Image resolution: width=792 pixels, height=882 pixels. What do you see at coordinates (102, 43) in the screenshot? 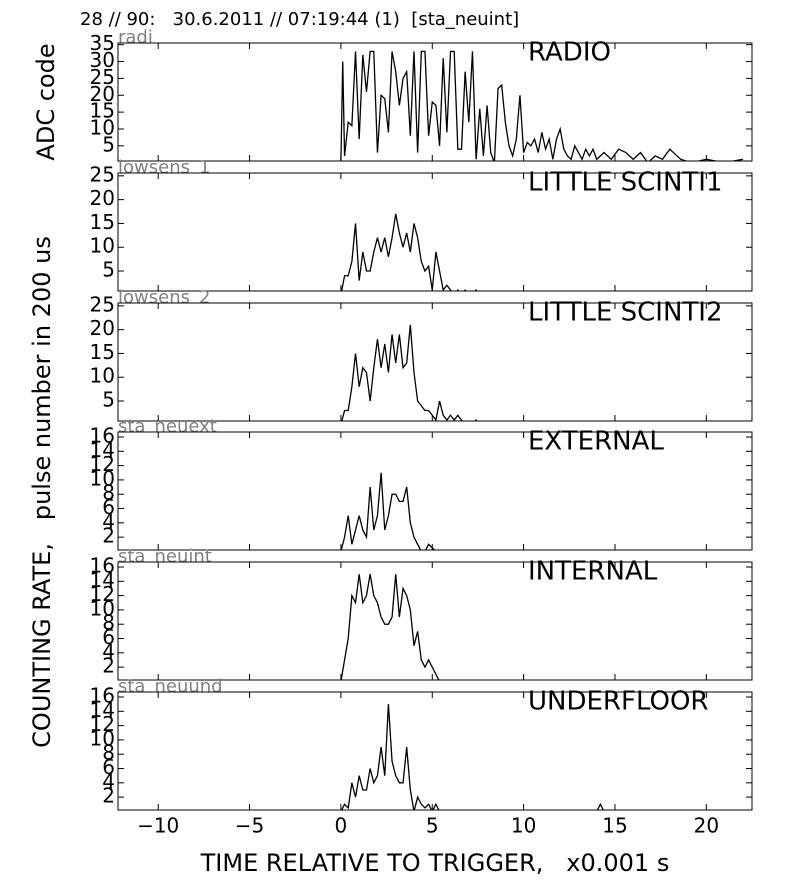
I see `y-tick-label: 35` at bounding box center [102, 43].